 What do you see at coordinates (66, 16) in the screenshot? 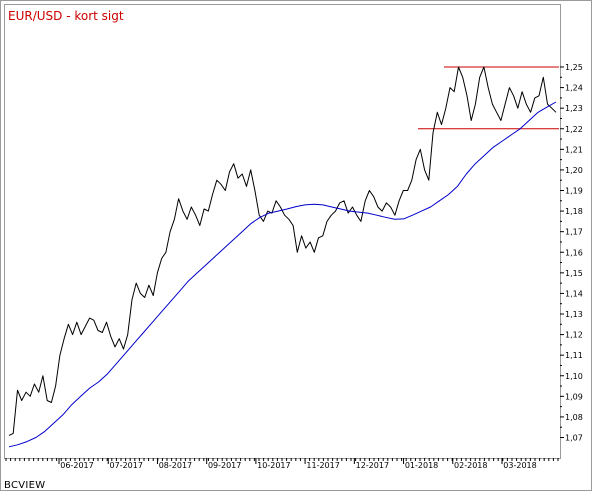
I see `chart-title: EUR/USD - kort sigt` at bounding box center [66, 16].